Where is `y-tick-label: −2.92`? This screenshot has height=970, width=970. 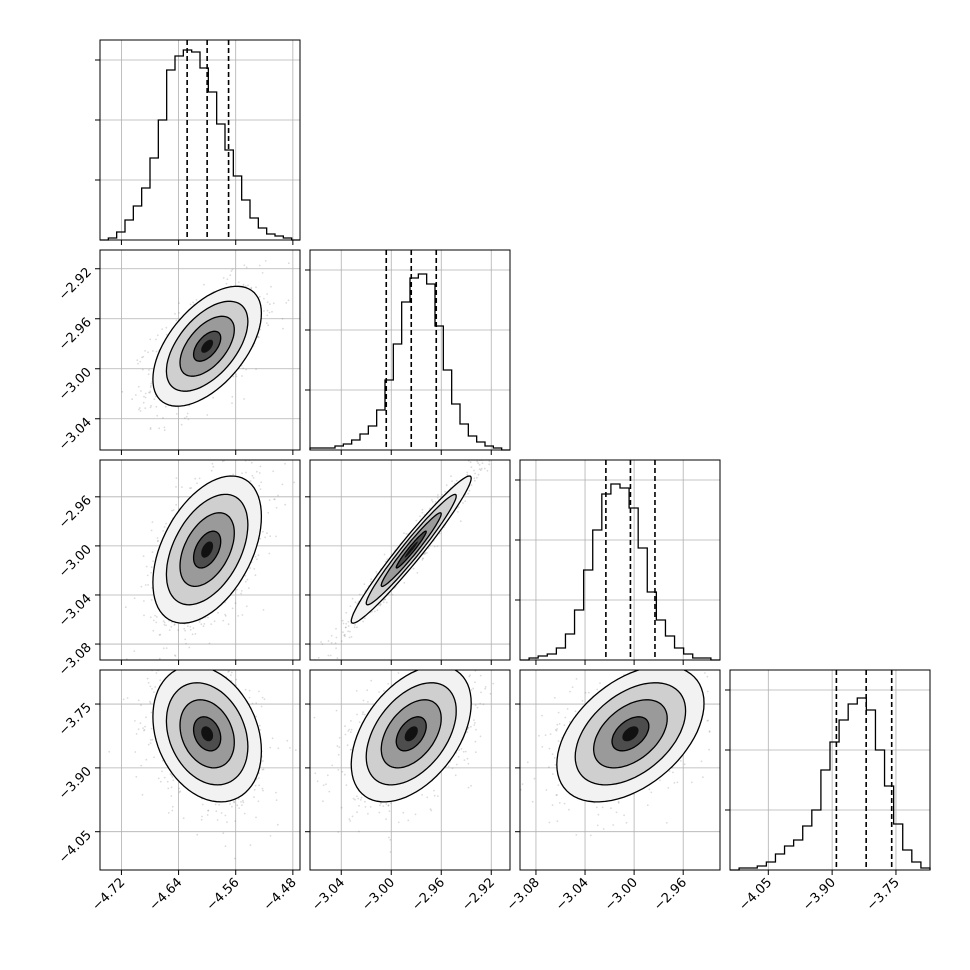 y-tick-label: −2.92 is located at coordinates (75, 284).